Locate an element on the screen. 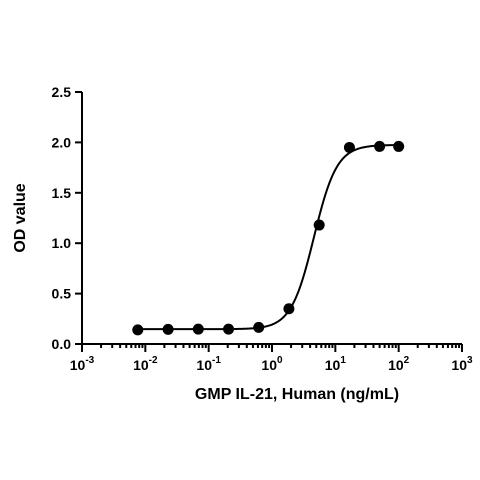  y-tick-label: 2.0 is located at coordinates (62, 142).